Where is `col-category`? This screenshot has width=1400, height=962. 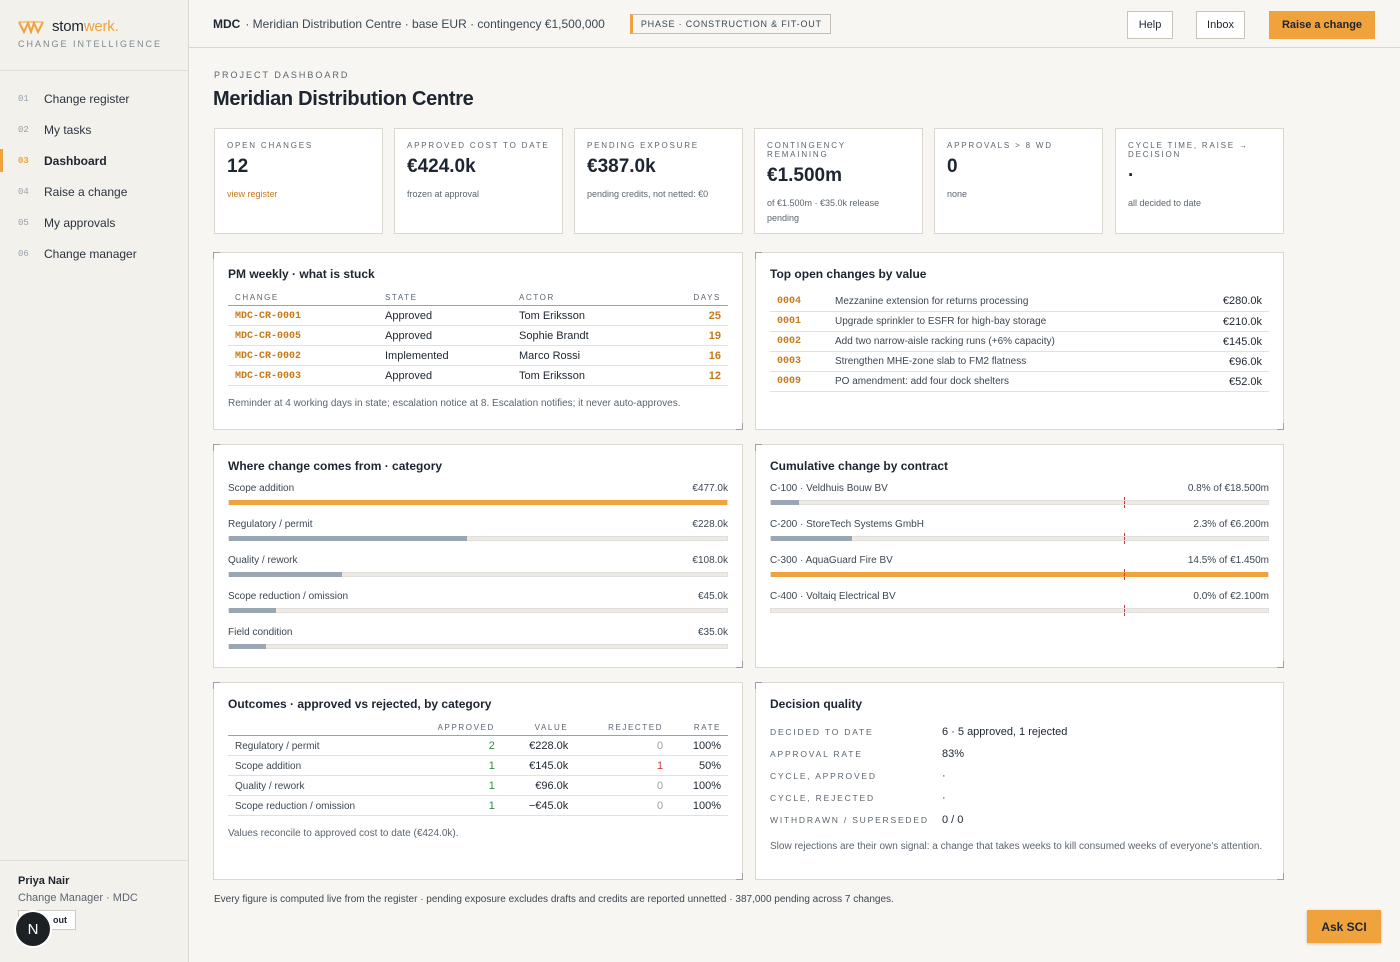 col-category is located at coordinates (316, 728).